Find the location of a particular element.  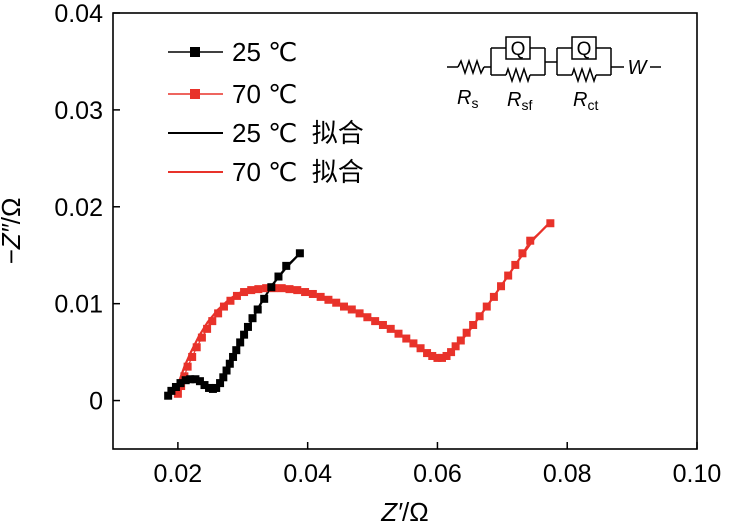

y-axis-title-unit: /Ω is located at coordinates (13, 211).